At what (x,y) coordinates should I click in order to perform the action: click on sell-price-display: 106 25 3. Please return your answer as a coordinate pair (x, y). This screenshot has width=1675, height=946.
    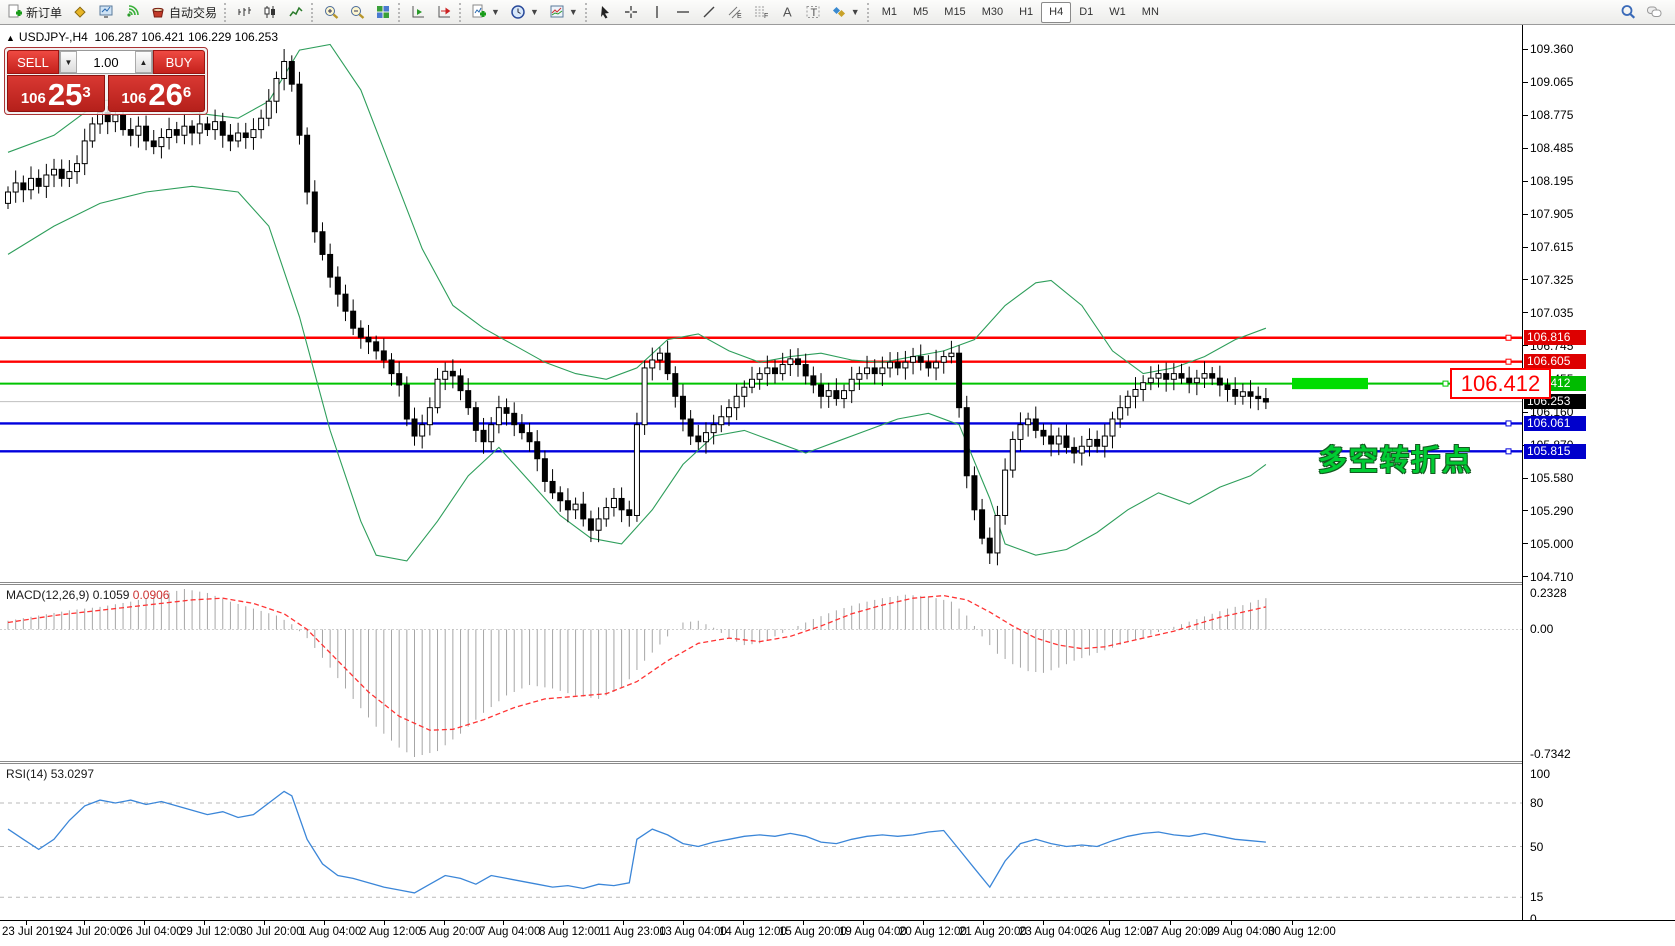
    Looking at the image, I should click on (56, 93).